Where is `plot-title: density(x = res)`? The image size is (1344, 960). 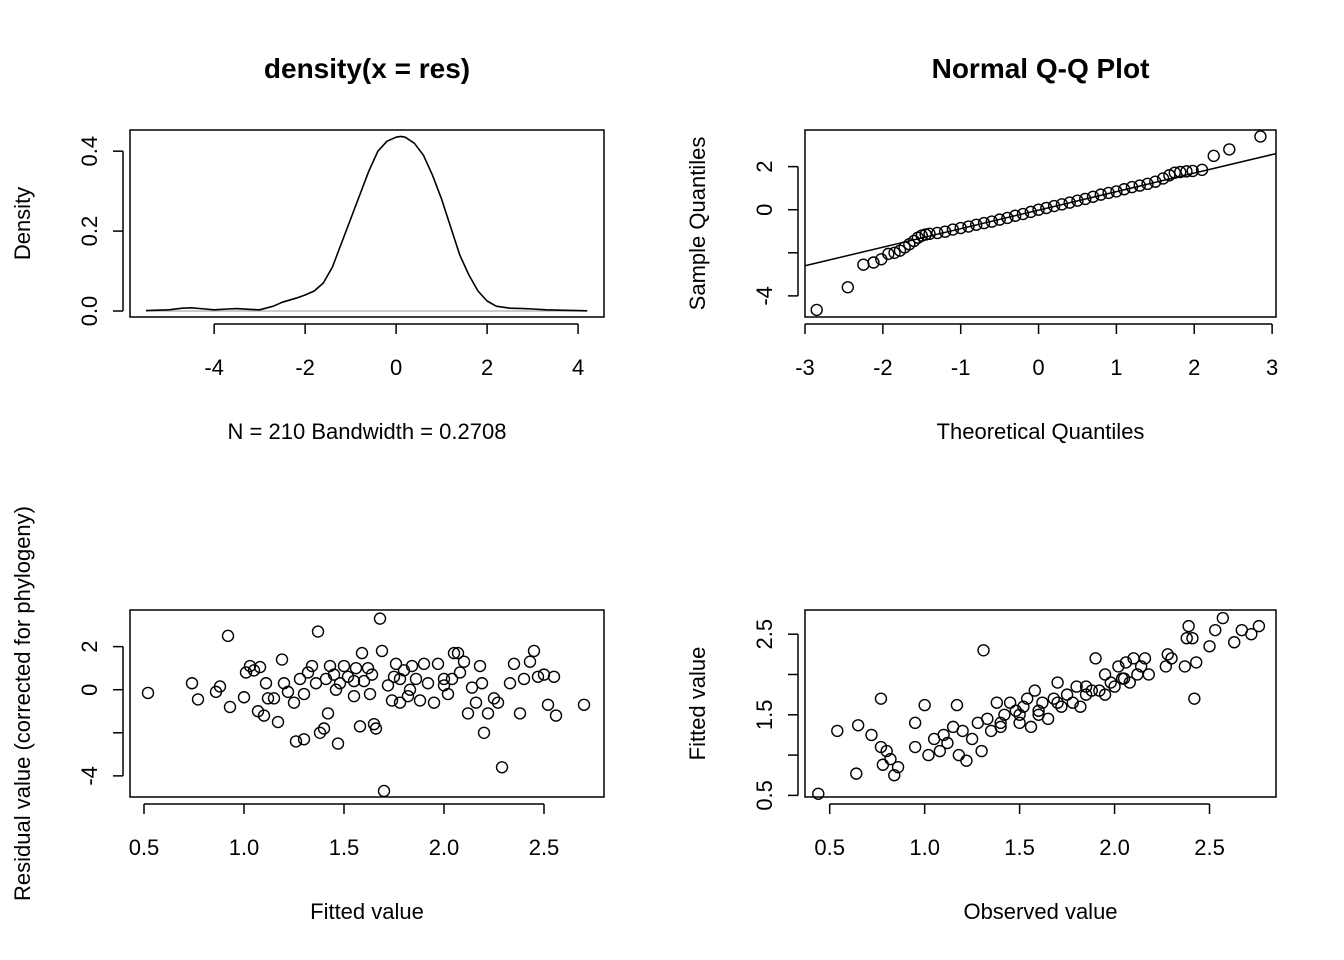 plot-title: density(x = res) is located at coordinates (367, 68).